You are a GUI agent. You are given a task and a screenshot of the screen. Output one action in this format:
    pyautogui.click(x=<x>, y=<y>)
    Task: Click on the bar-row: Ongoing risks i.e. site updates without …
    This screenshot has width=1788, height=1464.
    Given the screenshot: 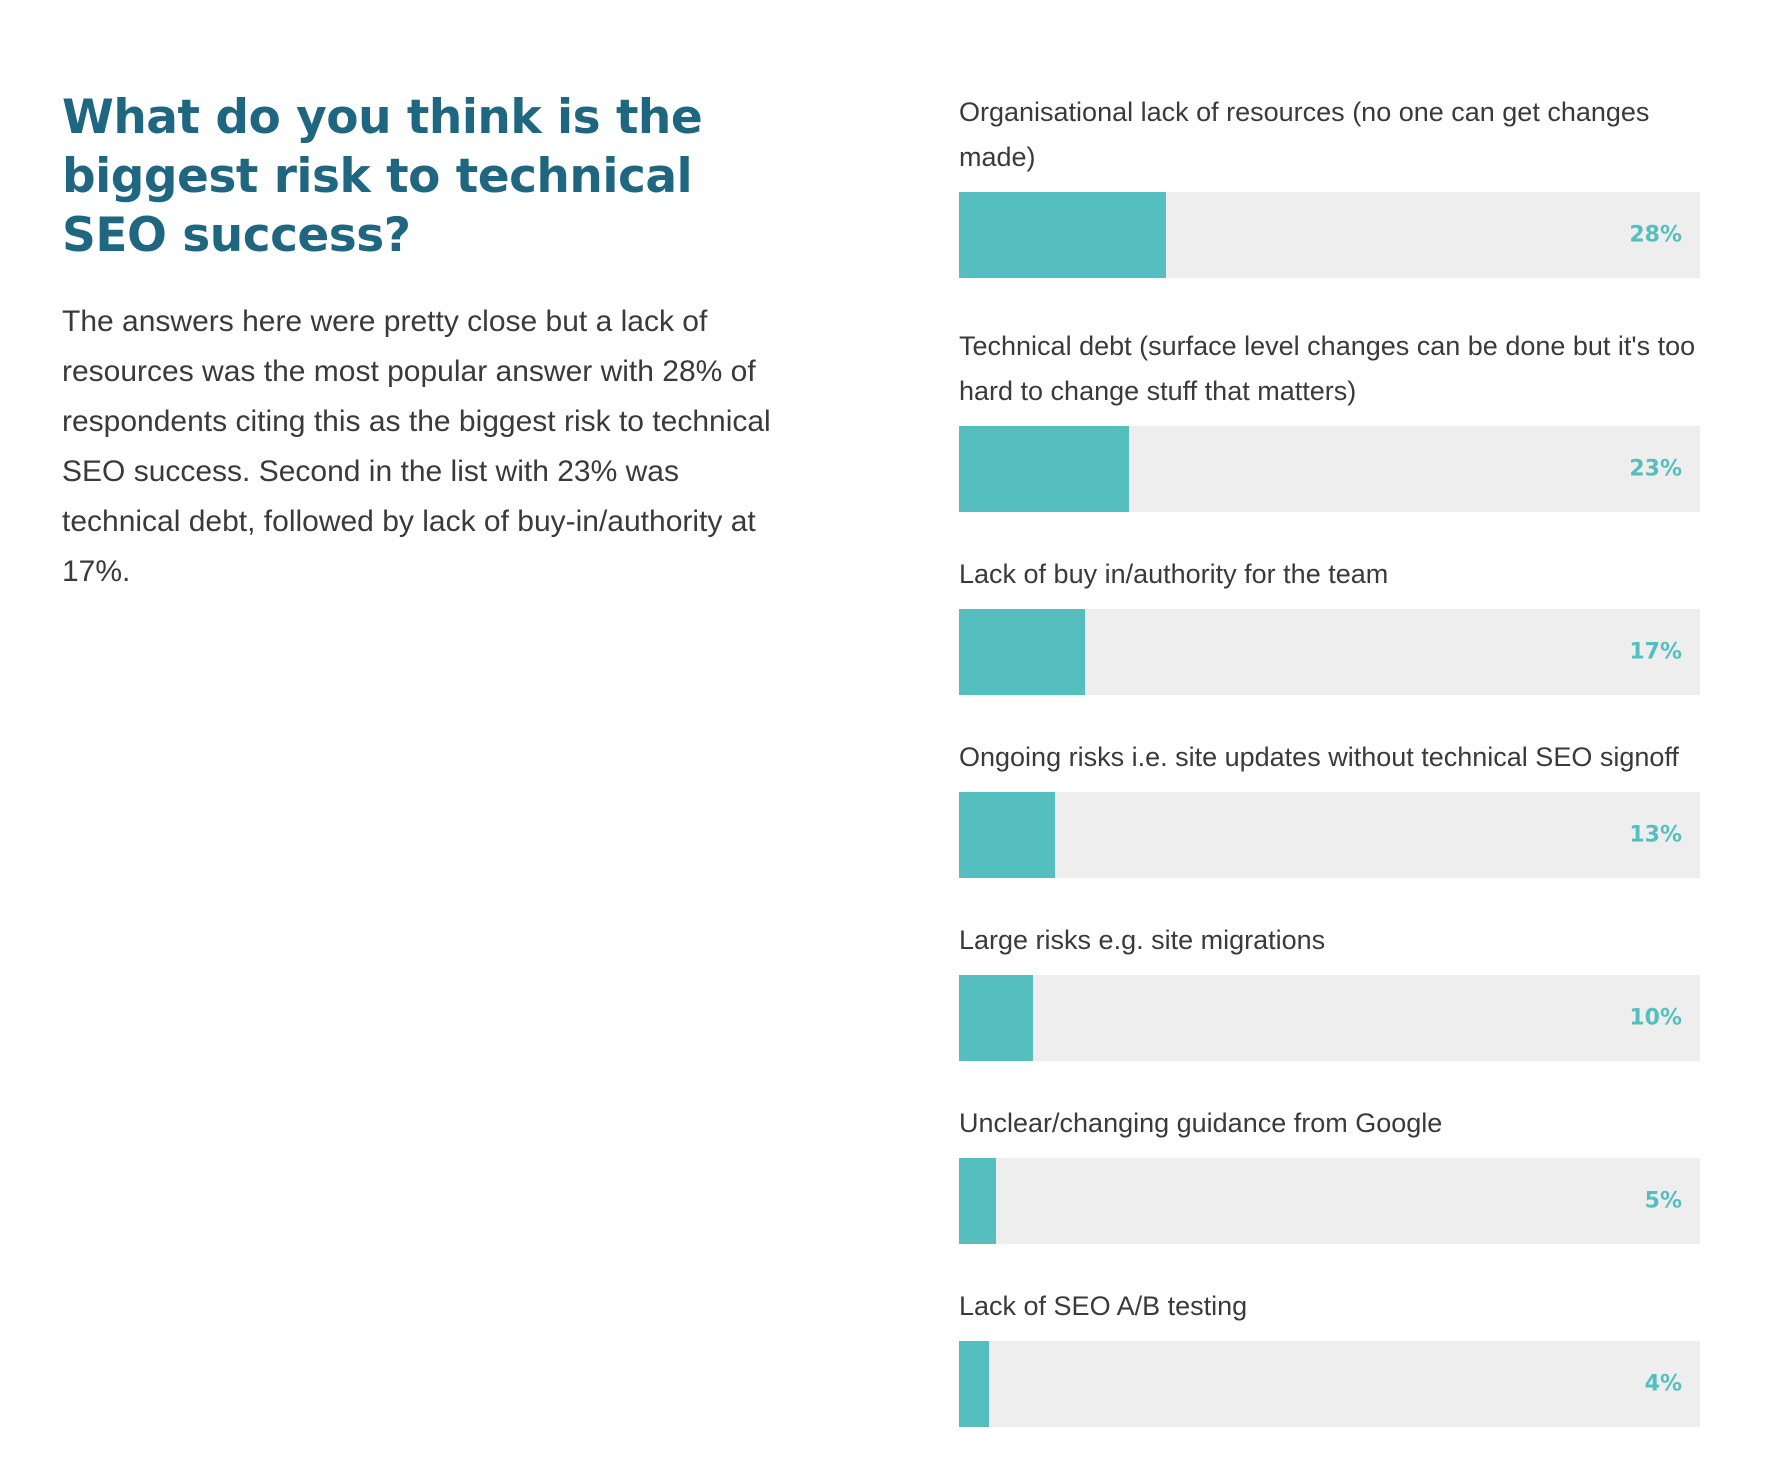 What is the action you would take?
    pyautogui.click(x=1329, y=806)
    